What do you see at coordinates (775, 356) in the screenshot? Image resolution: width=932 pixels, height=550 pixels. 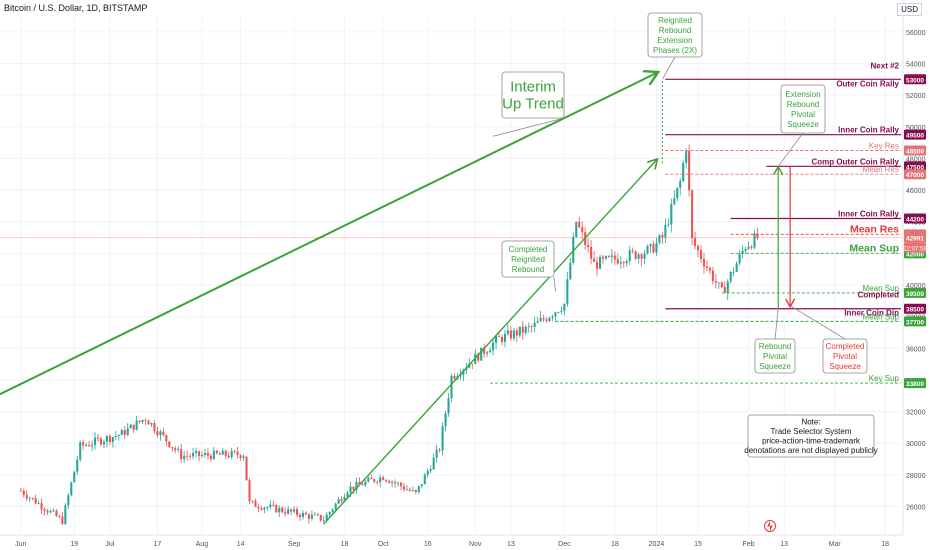 I see `callout-text: Pivotal` at bounding box center [775, 356].